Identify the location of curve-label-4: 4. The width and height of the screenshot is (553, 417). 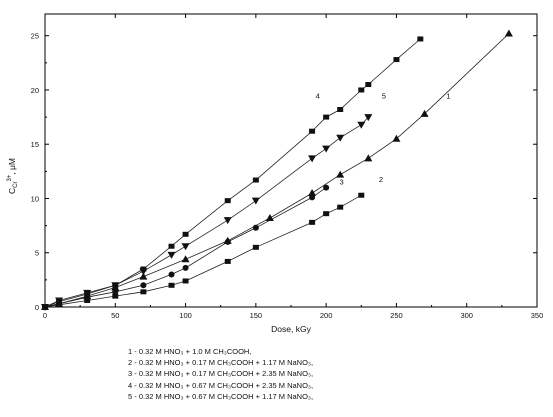
(318, 96).